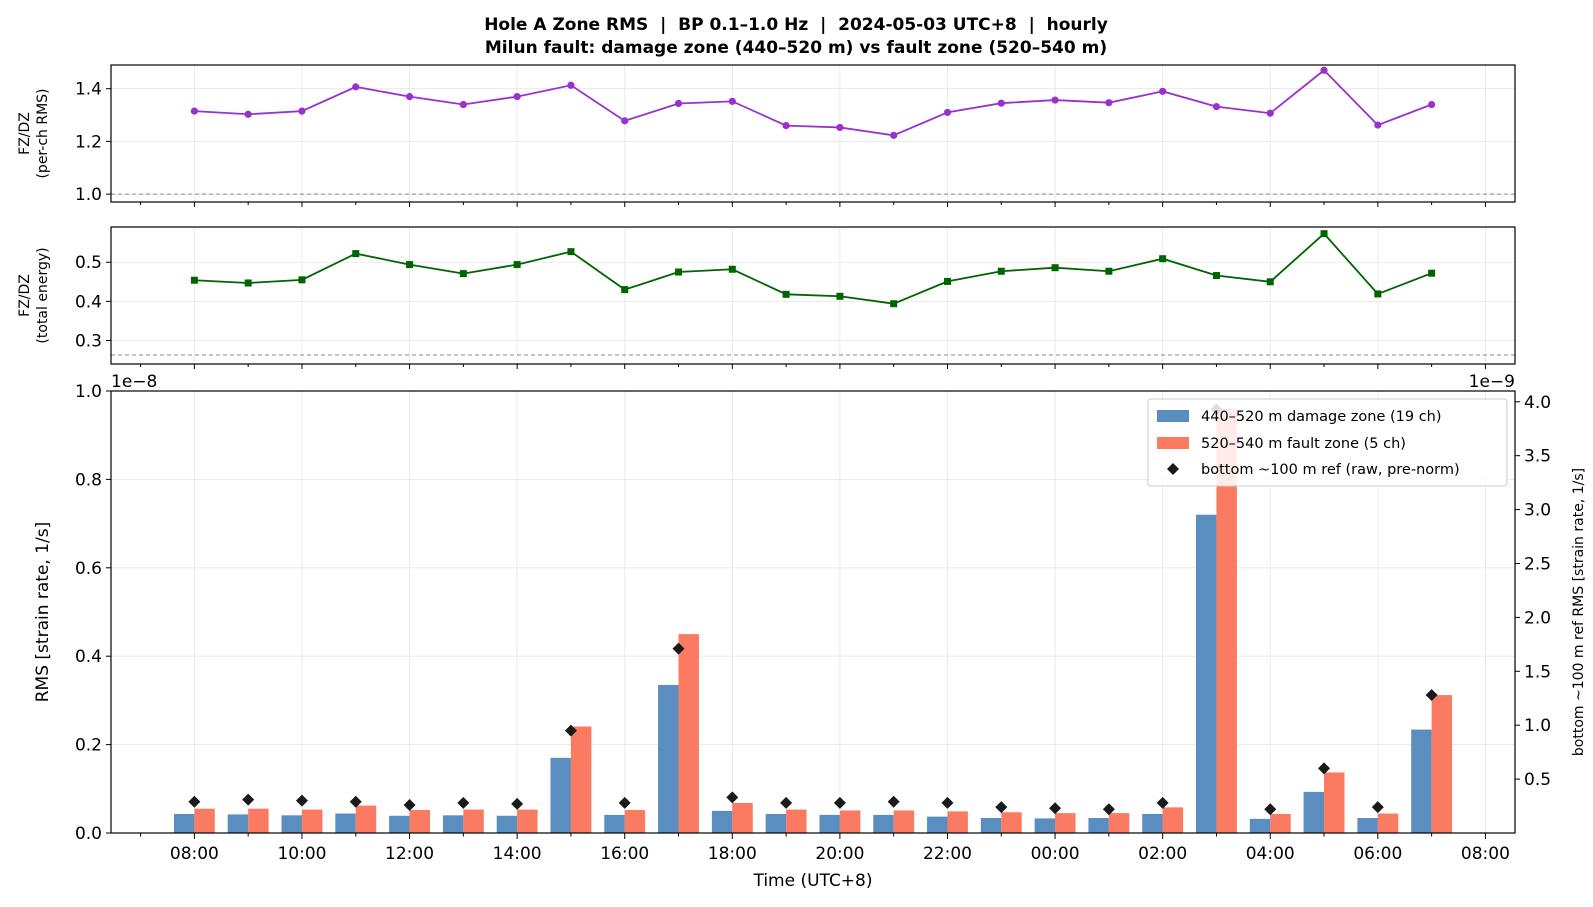 This screenshot has height=907, width=1593. What do you see at coordinates (43, 133) in the screenshot?
I see `perch-ylabel-line2: (per-ch RMS)` at bounding box center [43, 133].